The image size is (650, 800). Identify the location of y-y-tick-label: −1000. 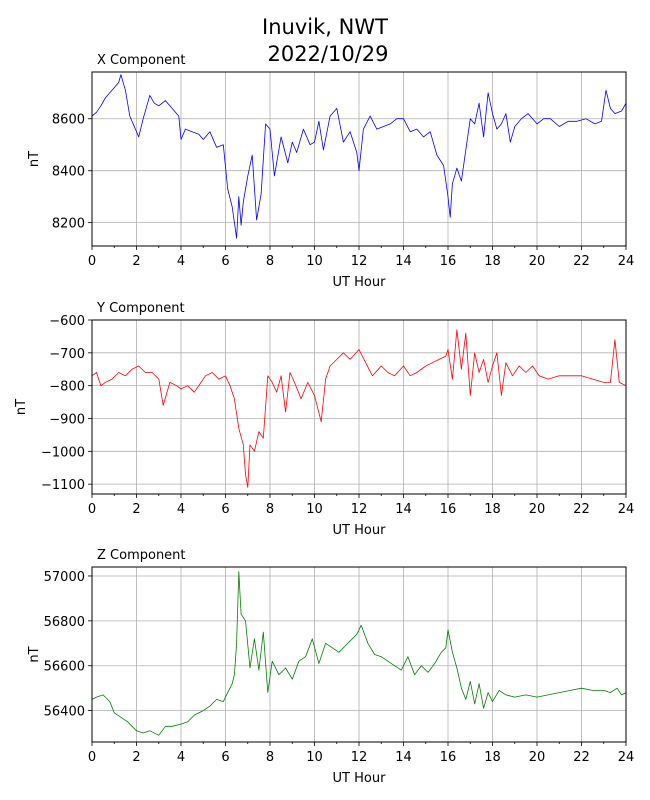
(63, 452).